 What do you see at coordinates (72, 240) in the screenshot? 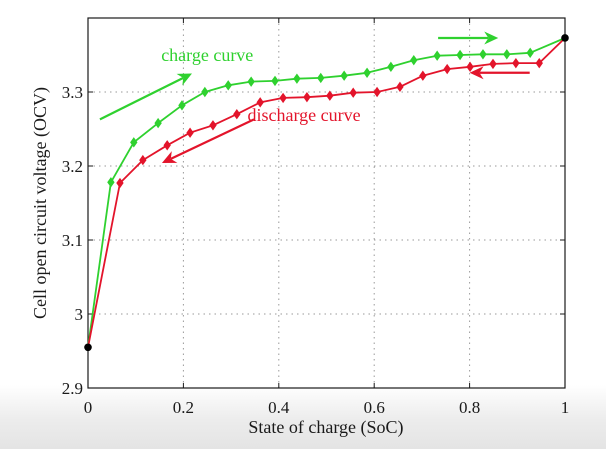
I see `y-tick-label: 3.1` at bounding box center [72, 240].